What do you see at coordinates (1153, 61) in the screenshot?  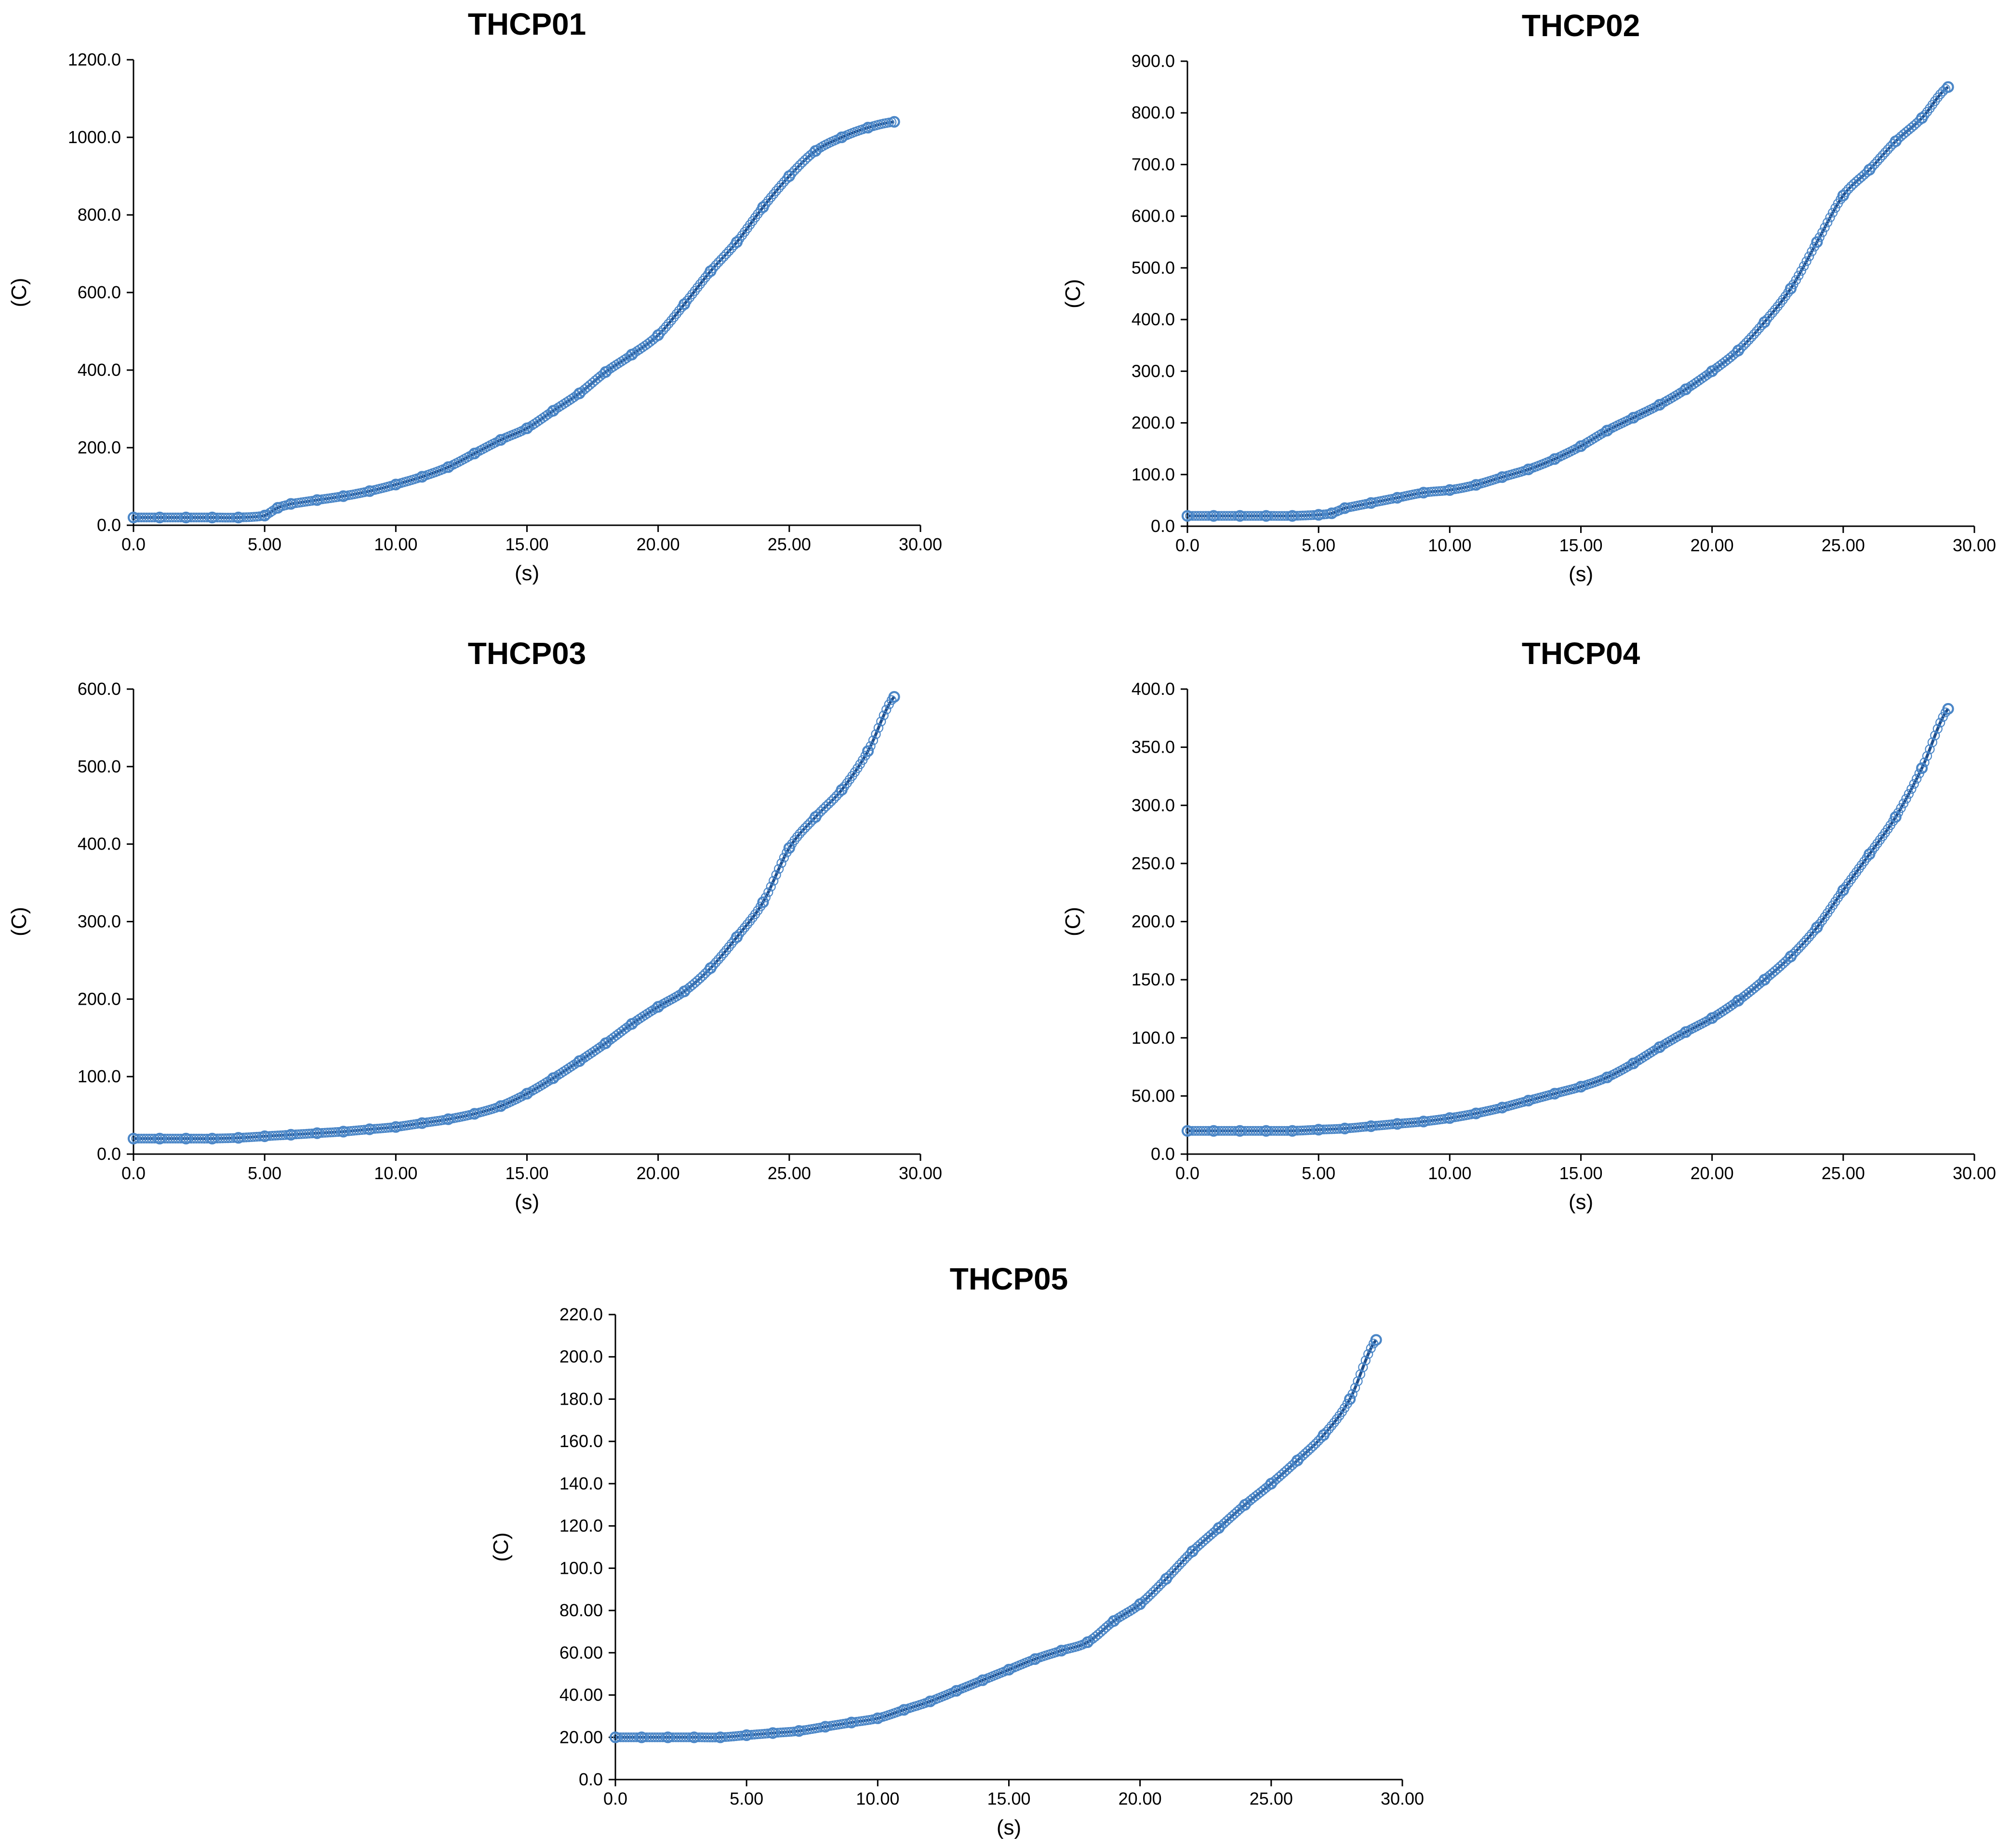 I see `y-tick-label: 900.0` at bounding box center [1153, 61].